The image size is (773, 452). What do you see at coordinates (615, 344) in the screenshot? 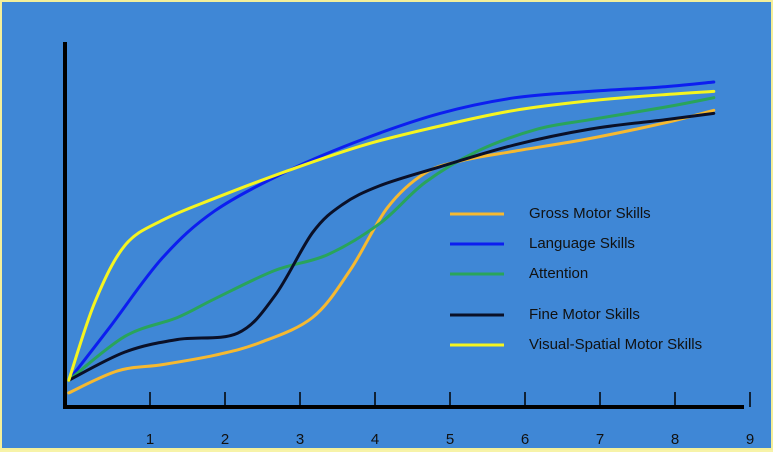
I see `legend-label-5: Visual-Spatial Motor Skills` at bounding box center [615, 344].